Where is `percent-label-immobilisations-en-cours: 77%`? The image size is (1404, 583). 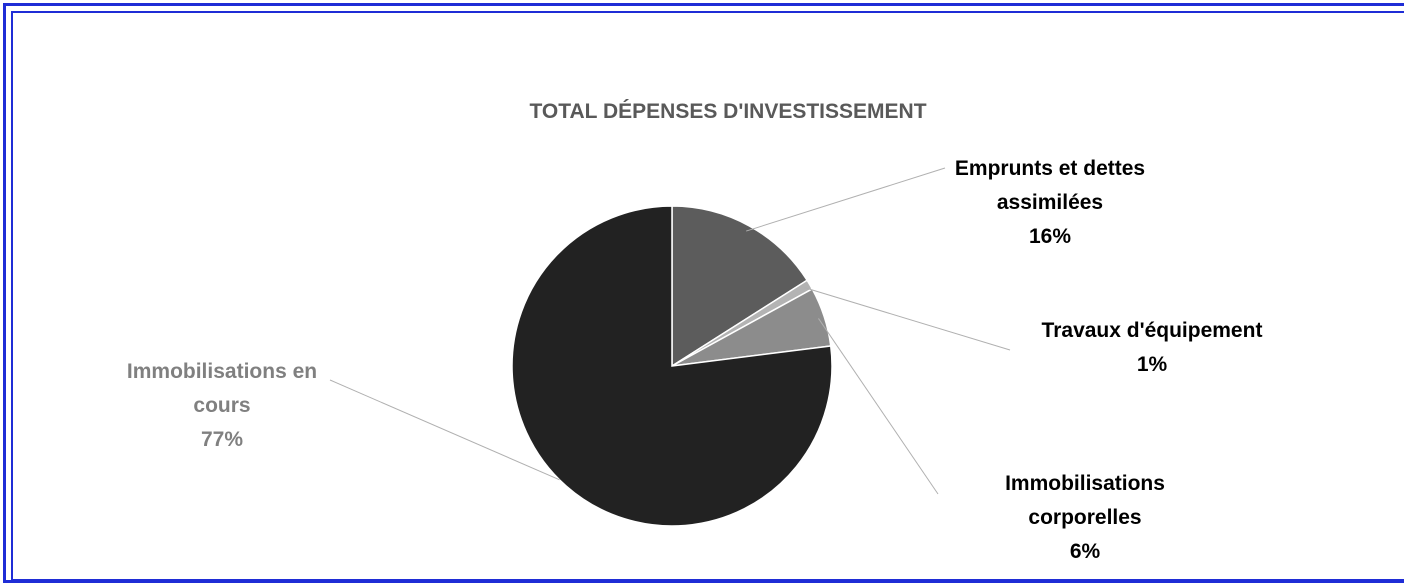
percent-label-immobilisations-en-cours: 77% is located at coordinates (222, 439).